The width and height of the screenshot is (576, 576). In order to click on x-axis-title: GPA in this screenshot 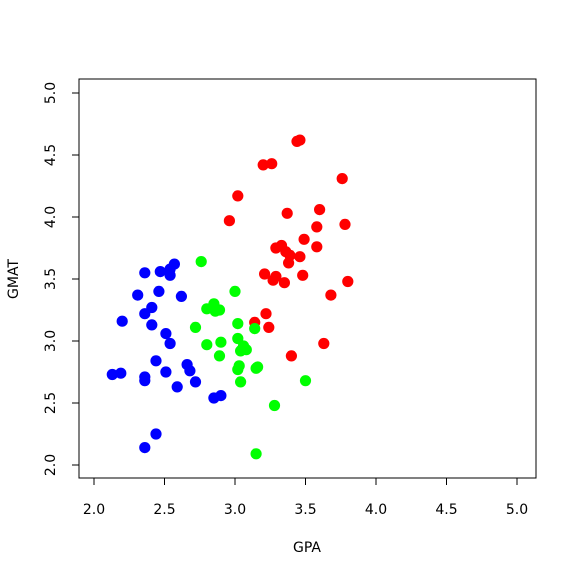, I will do `click(307, 548)`.